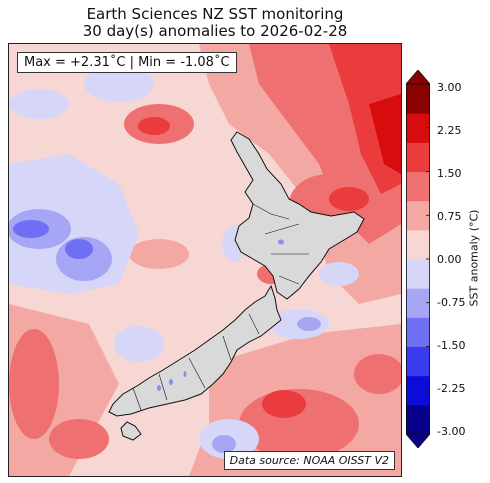 The width and height of the screenshot is (490, 483). I want to click on regional-boundaries-south, so click(196, 362).